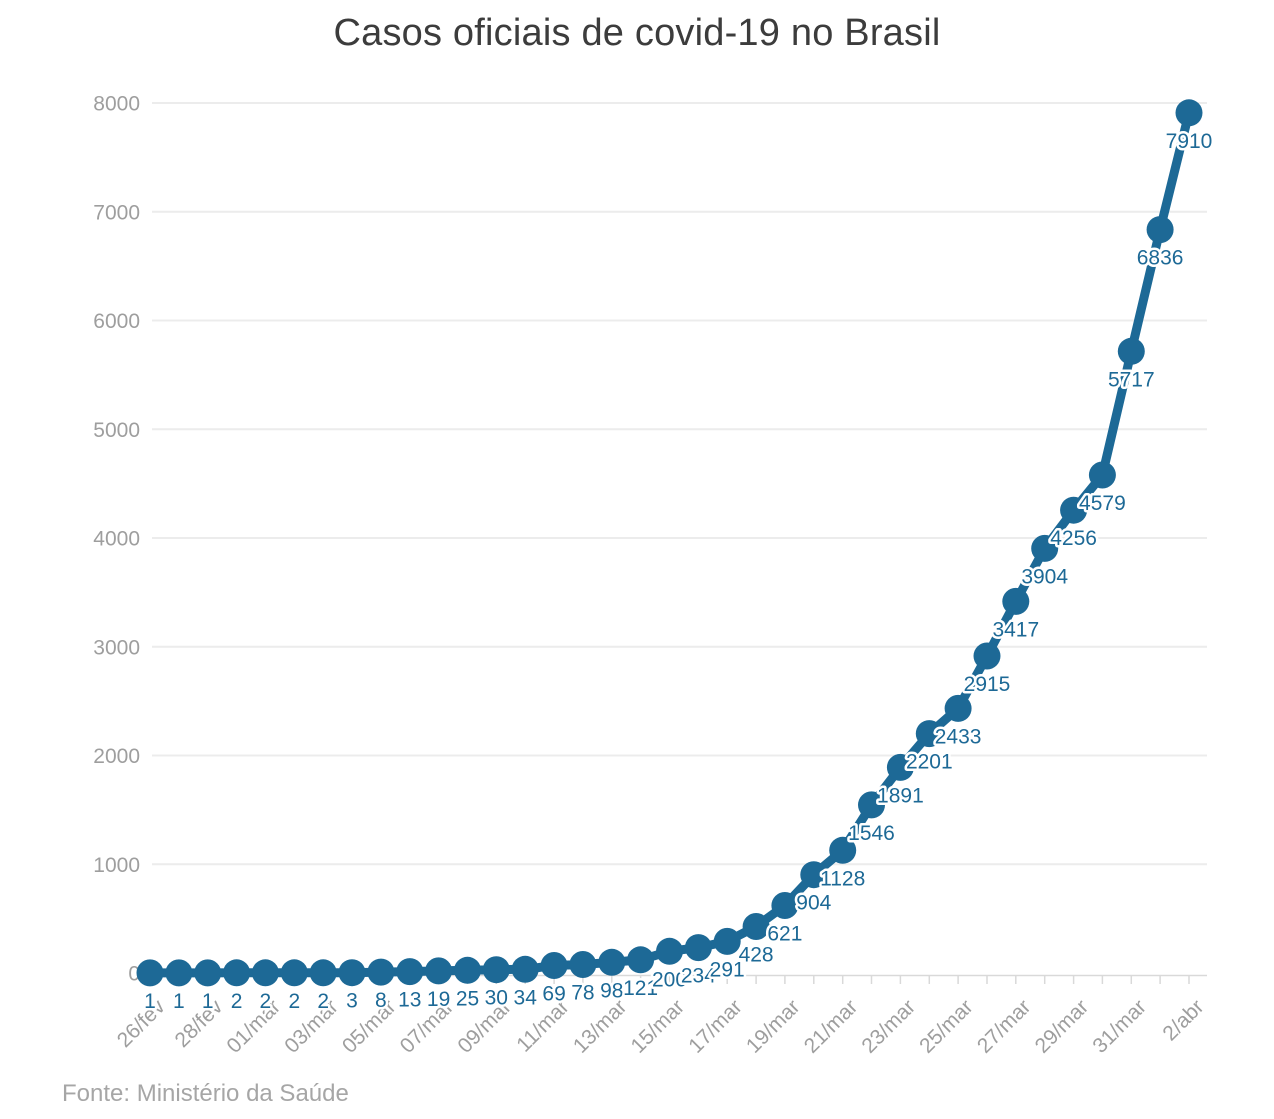 The image size is (1274, 1119). I want to click on x-axis-tick-label: 23/mar, so click(888, 1026).